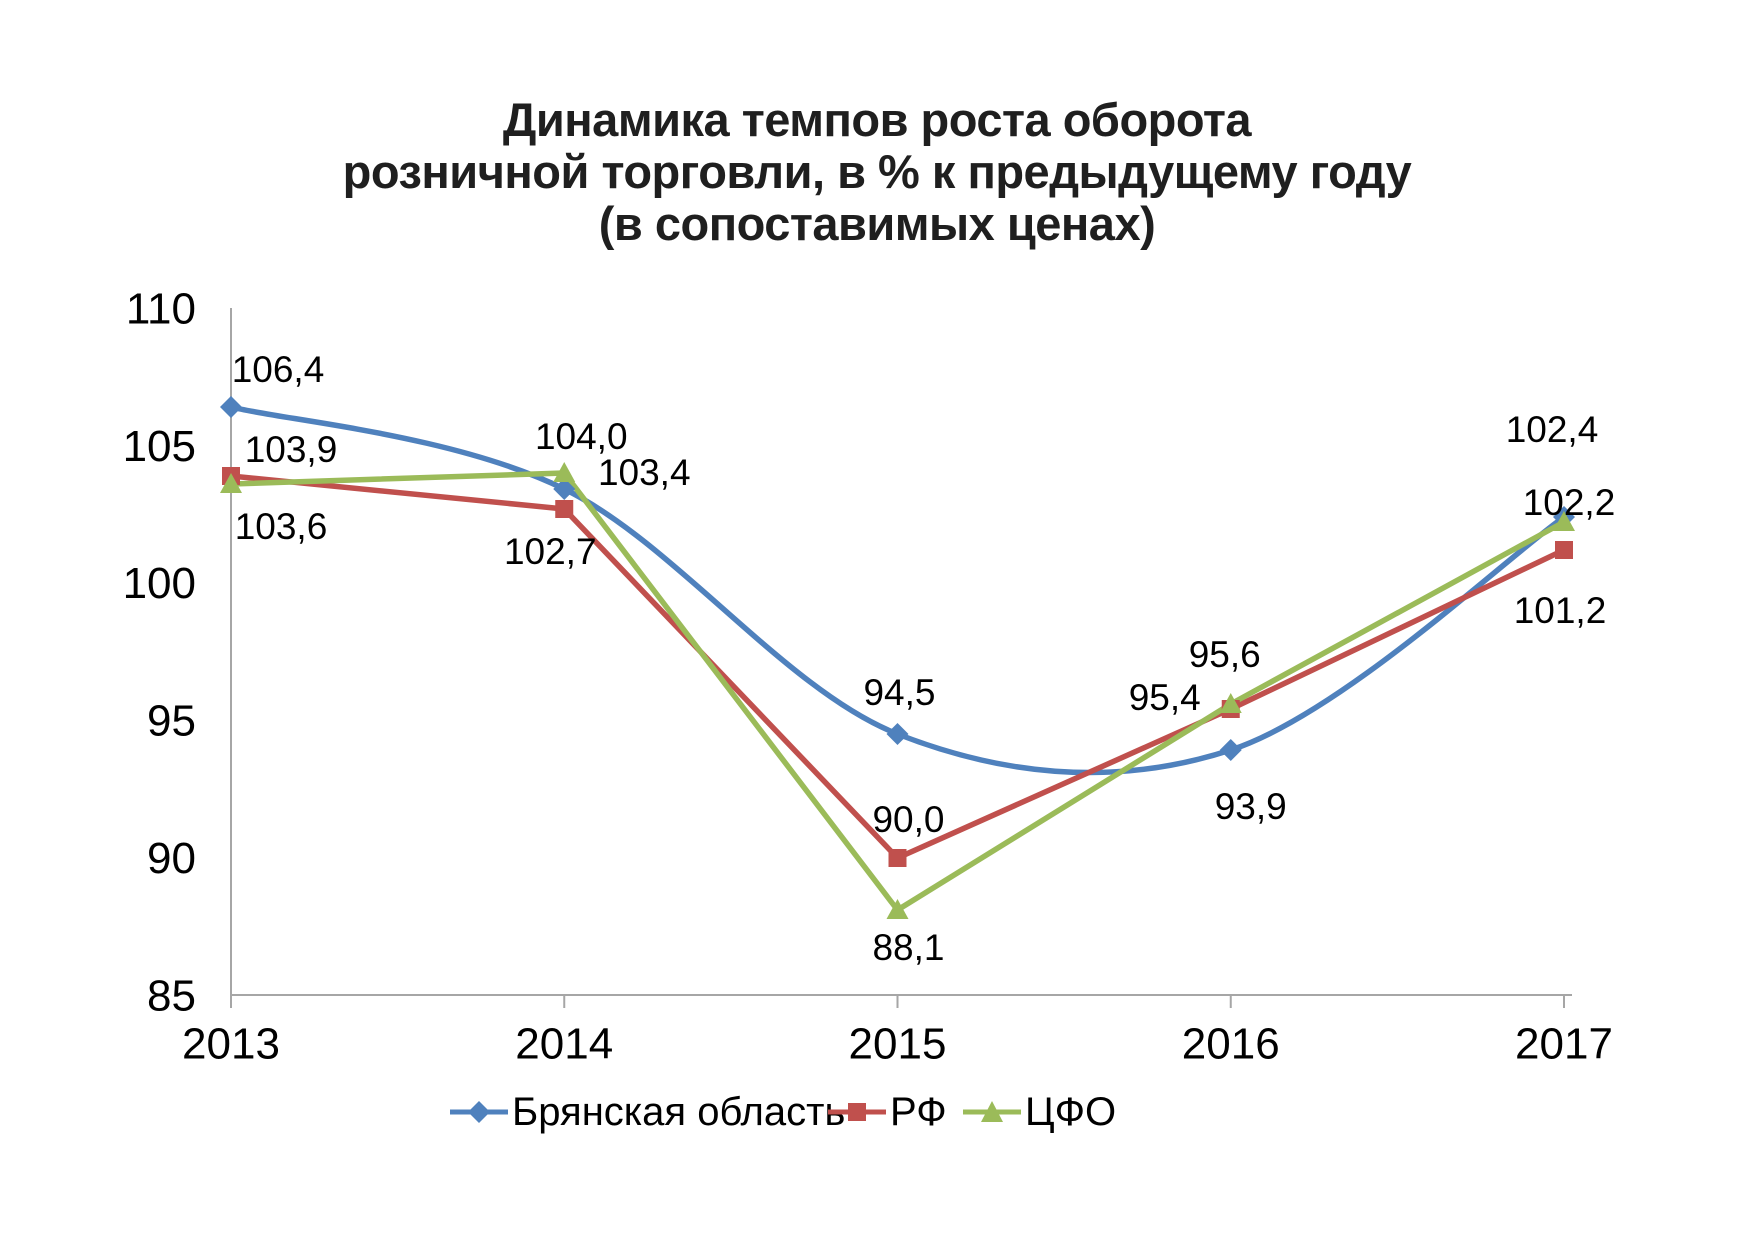 The height and width of the screenshot is (1240, 1754). I want to click on y-tick-label: 90, so click(171, 858).